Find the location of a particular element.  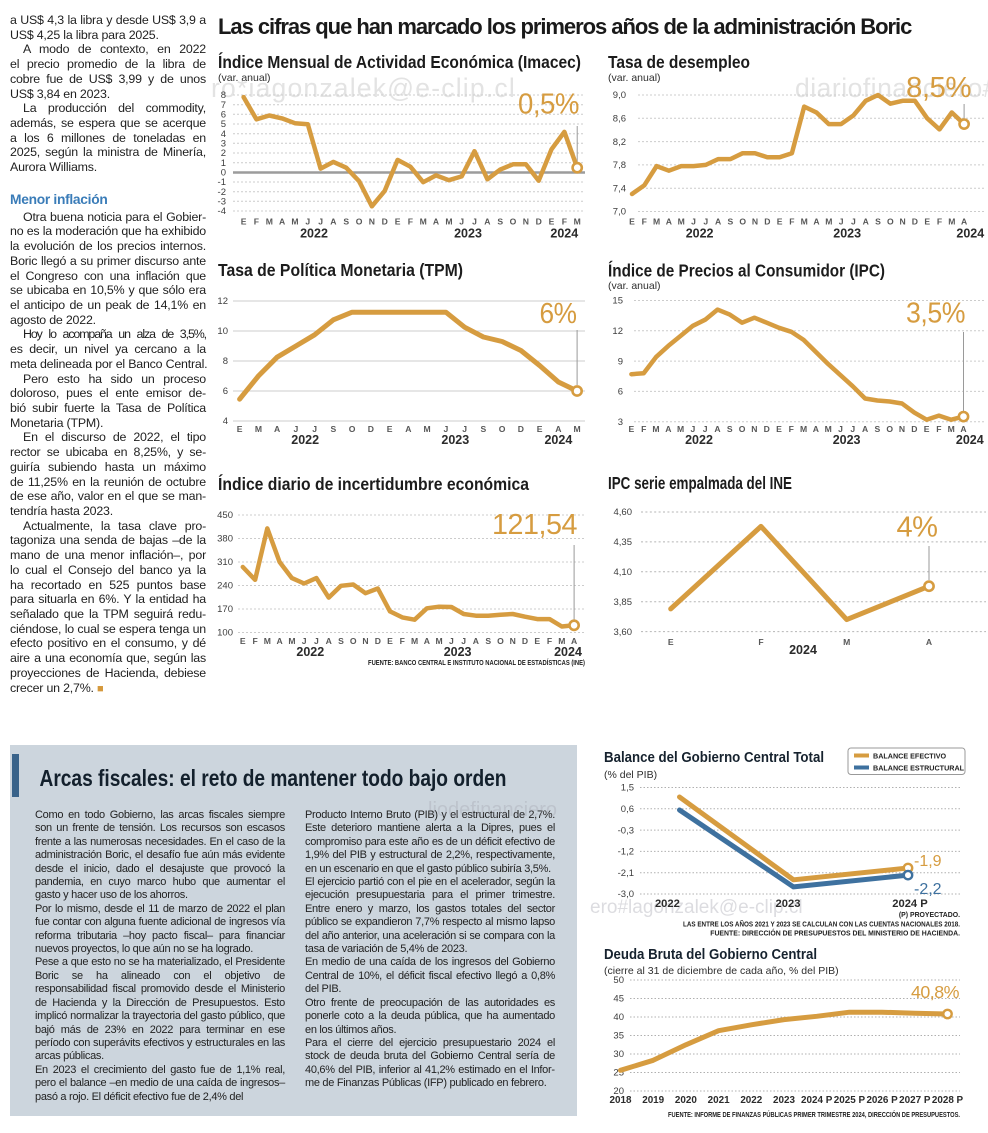

svg-text: 45 is located at coordinates (618, 999).